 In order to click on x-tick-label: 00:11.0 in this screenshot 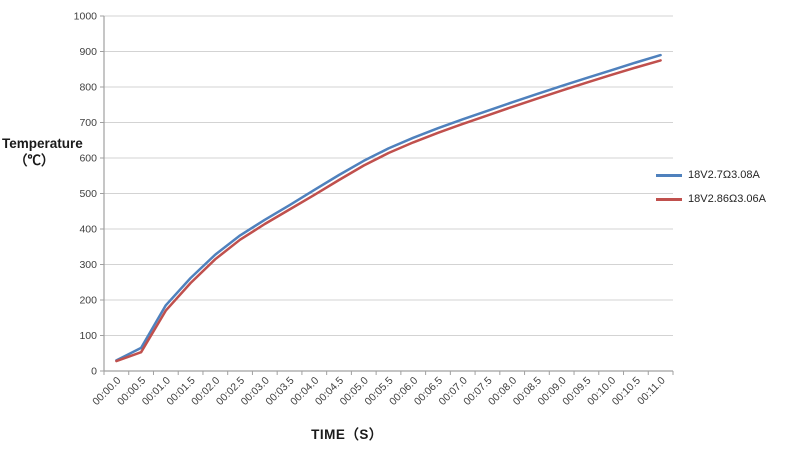, I will do `click(651, 391)`.